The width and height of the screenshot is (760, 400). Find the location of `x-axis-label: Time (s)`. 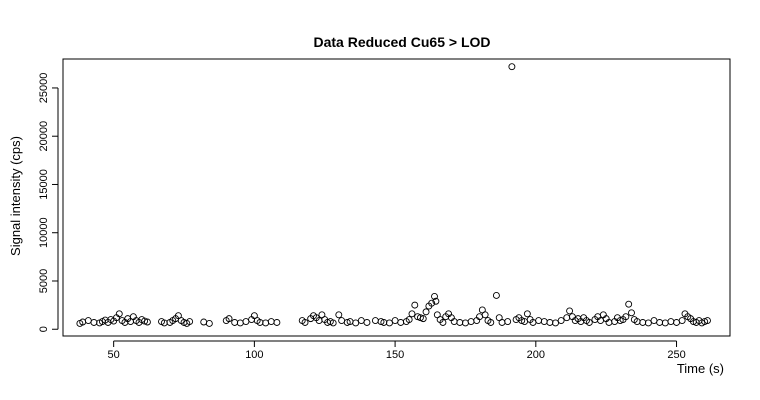

x-axis-label: Time (s) is located at coordinates (700, 368).